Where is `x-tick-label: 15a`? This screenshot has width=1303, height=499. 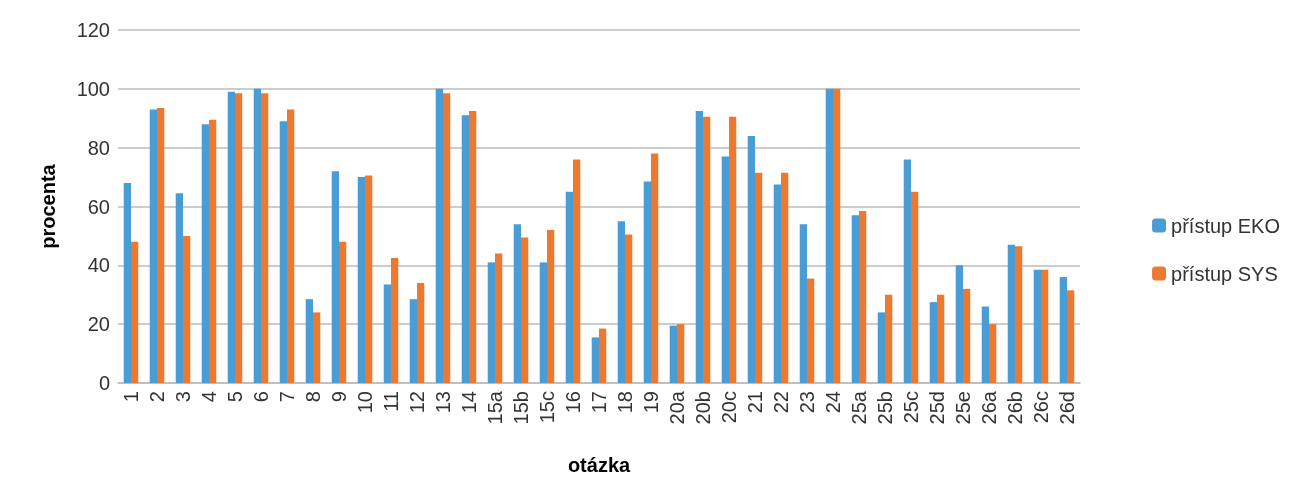
x-tick-label: 15a is located at coordinates (495, 407).